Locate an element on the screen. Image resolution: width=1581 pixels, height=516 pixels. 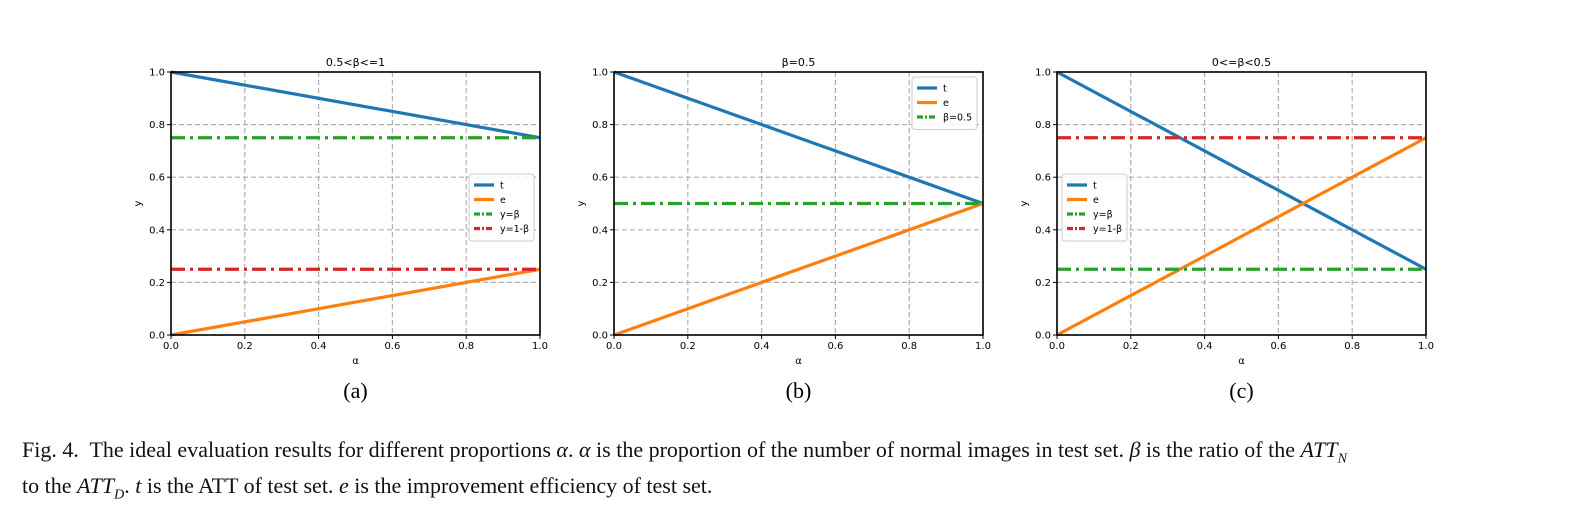
panel-title: 0<=β<0.5 is located at coordinates (1241, 62).